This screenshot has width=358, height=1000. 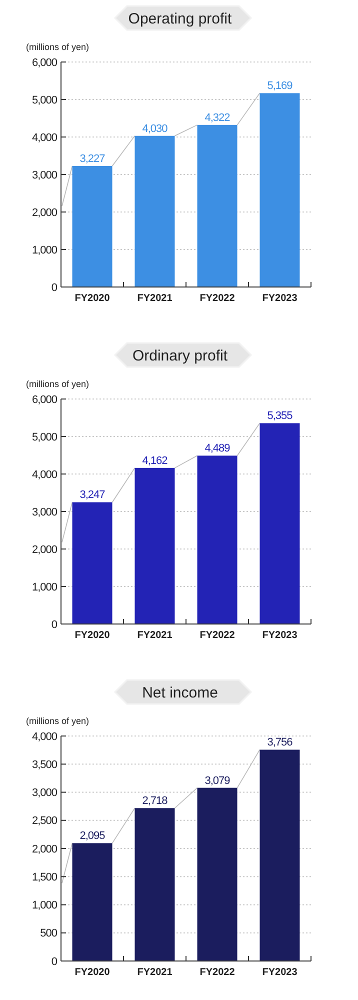 What do you see at coordinates (93, 495) in the screenshot?
I see `data-label: 3,247` at bounding box center [93, 495].